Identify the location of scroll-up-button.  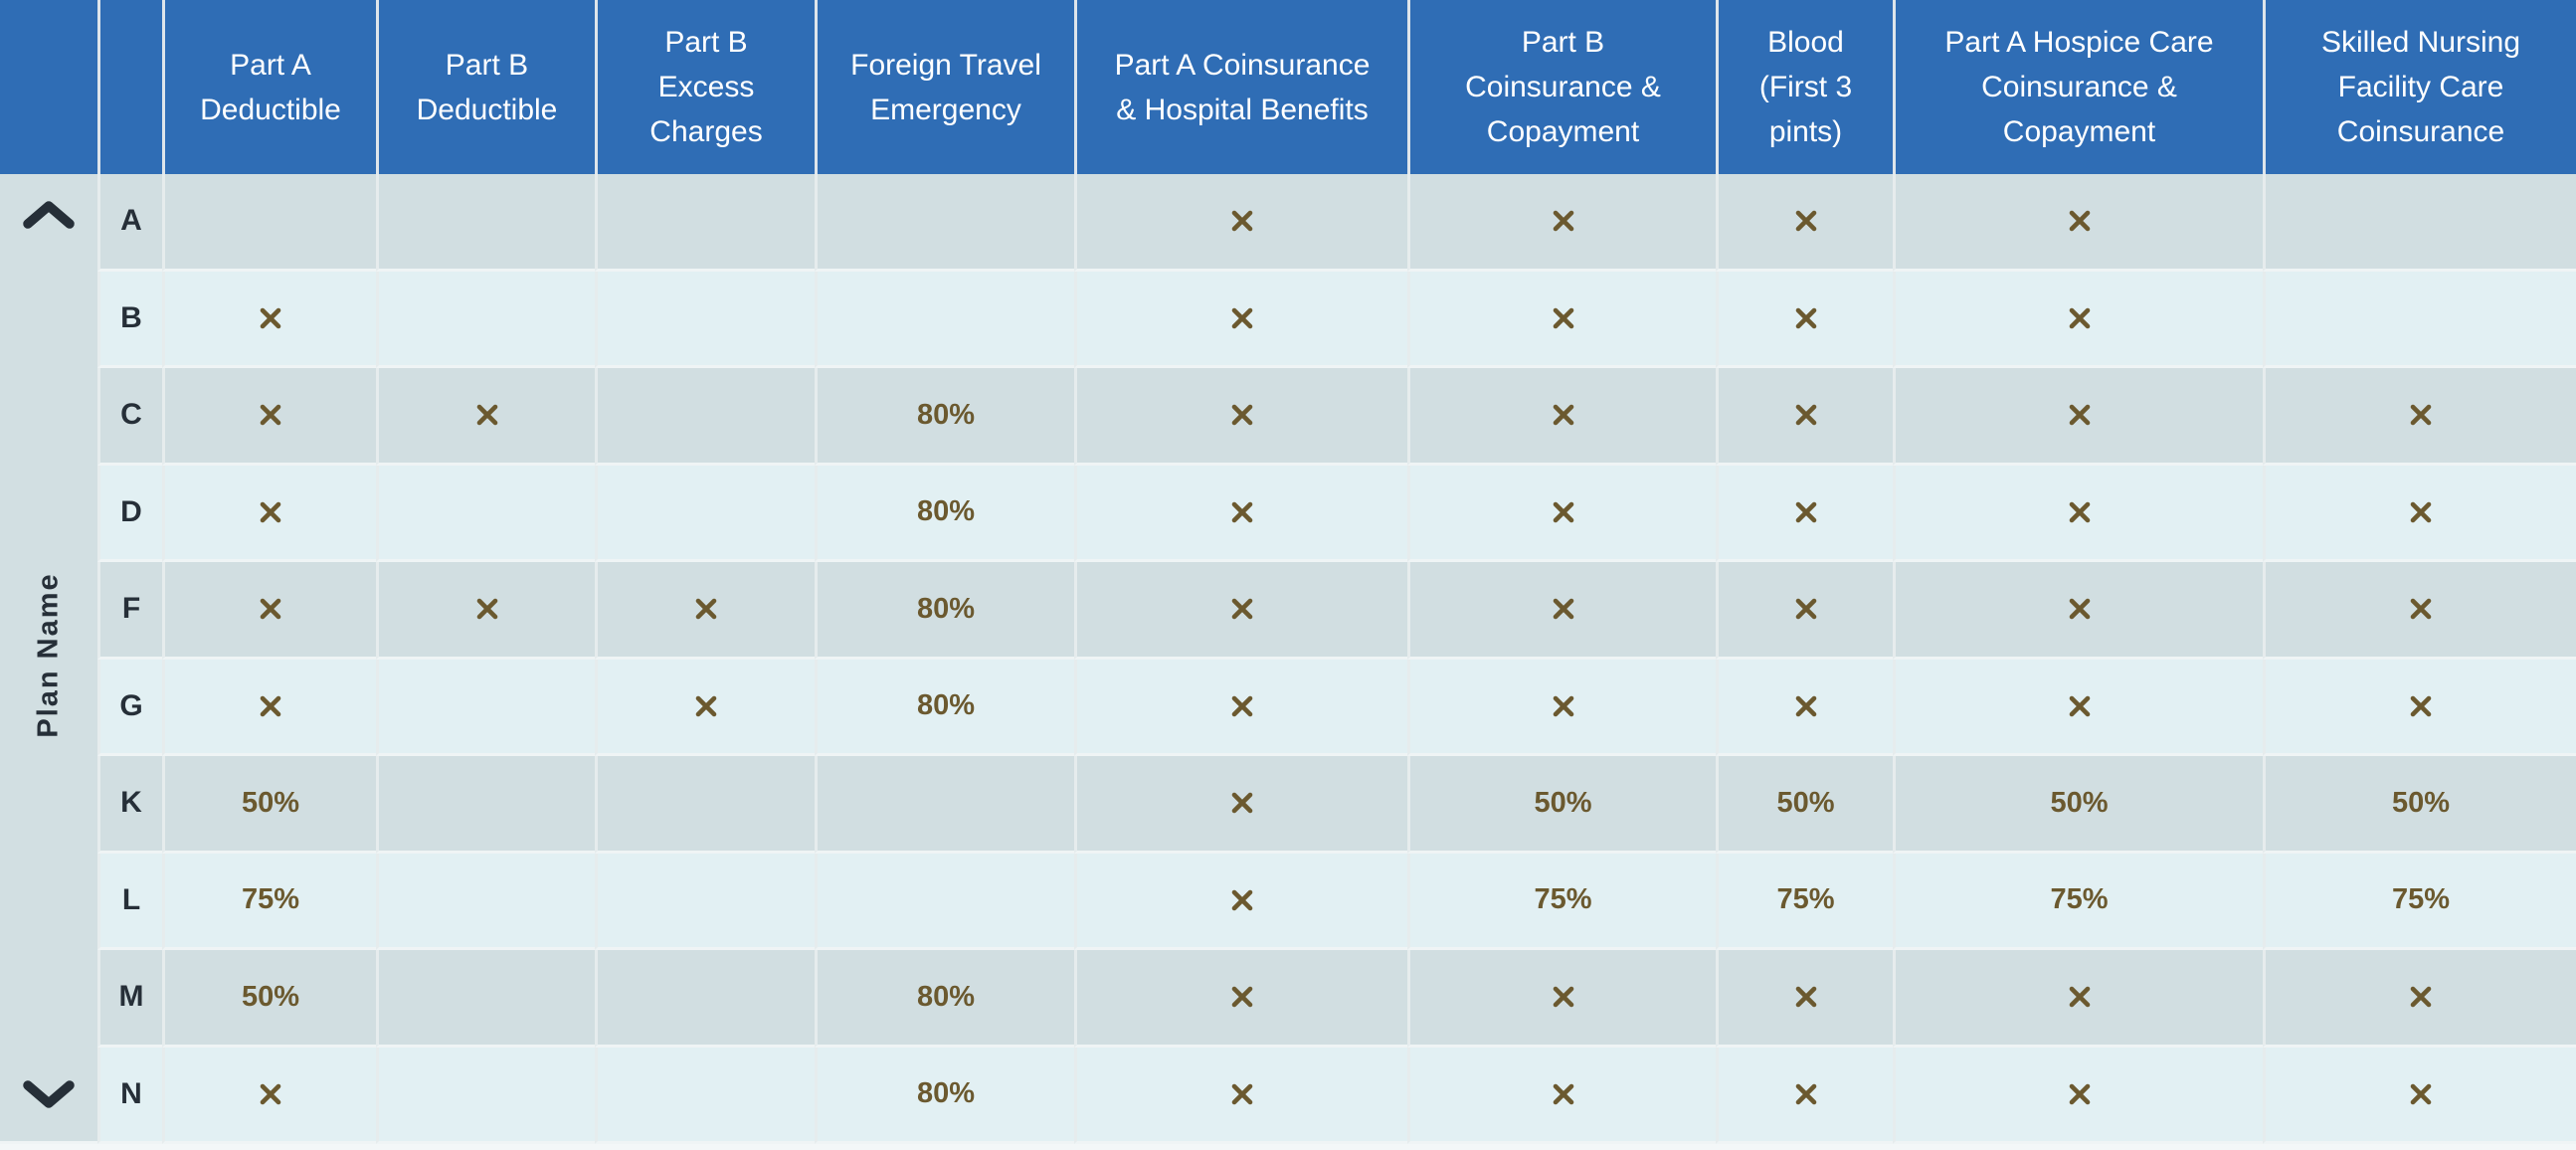
(49, 215).